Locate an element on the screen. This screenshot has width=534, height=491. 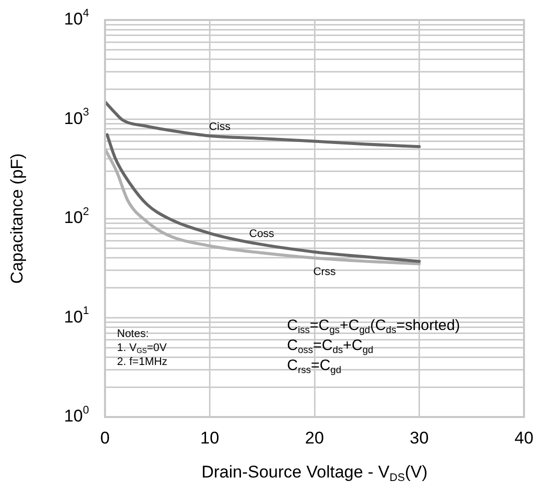
x-tick-label: 30 is located at coordinates (419, 438).